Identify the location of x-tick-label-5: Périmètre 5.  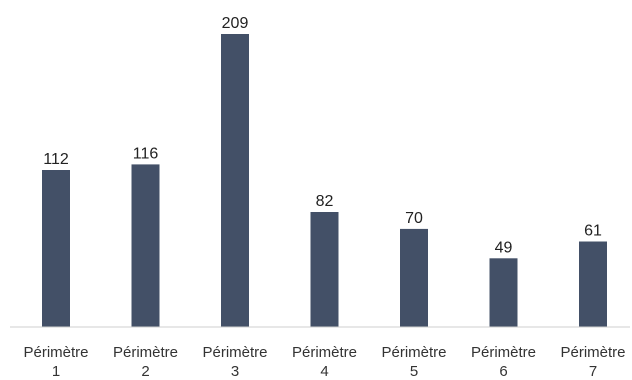
(413, 362).